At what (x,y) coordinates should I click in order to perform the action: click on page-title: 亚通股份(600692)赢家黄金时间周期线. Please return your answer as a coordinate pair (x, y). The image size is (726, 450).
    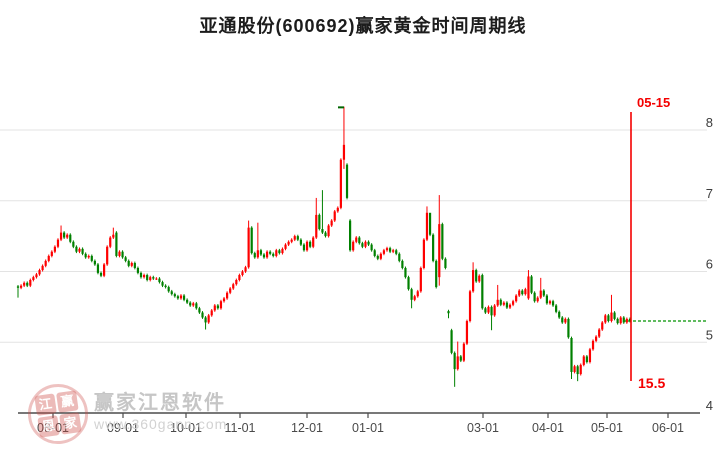
    Looking at the image, I should click on (363, 26).